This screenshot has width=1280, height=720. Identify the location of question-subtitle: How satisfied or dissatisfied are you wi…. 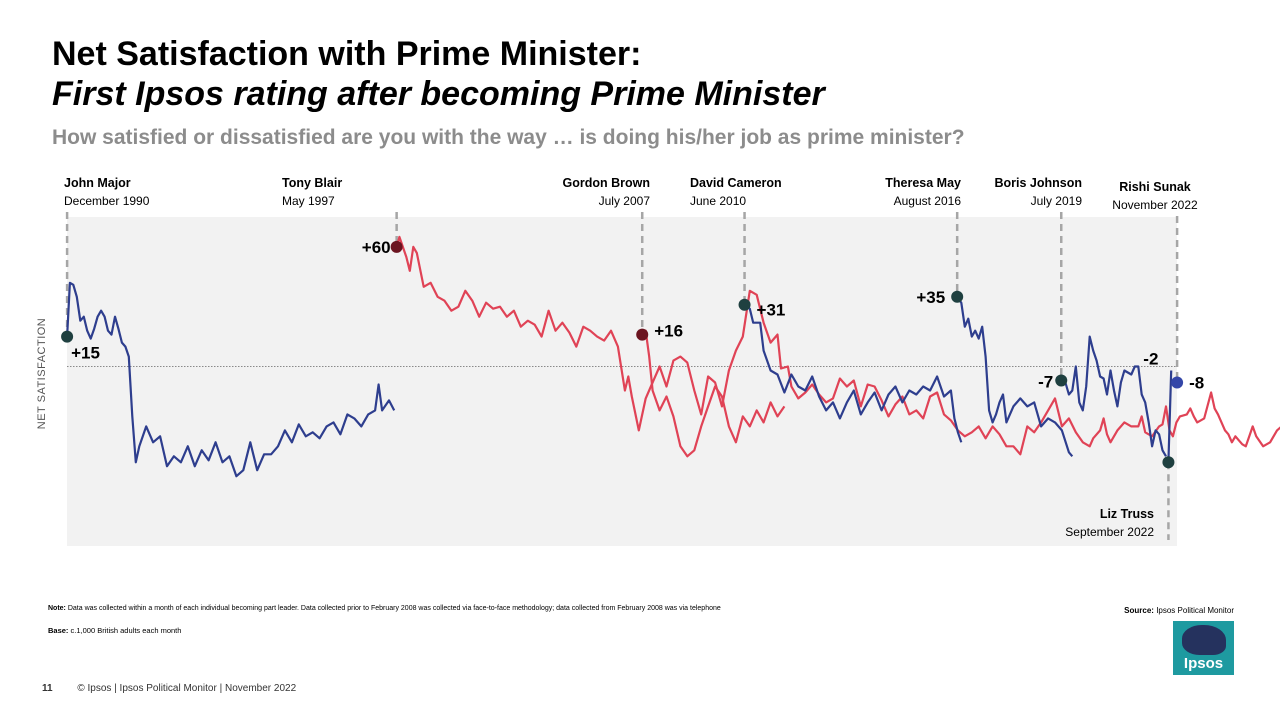
(508, 137).